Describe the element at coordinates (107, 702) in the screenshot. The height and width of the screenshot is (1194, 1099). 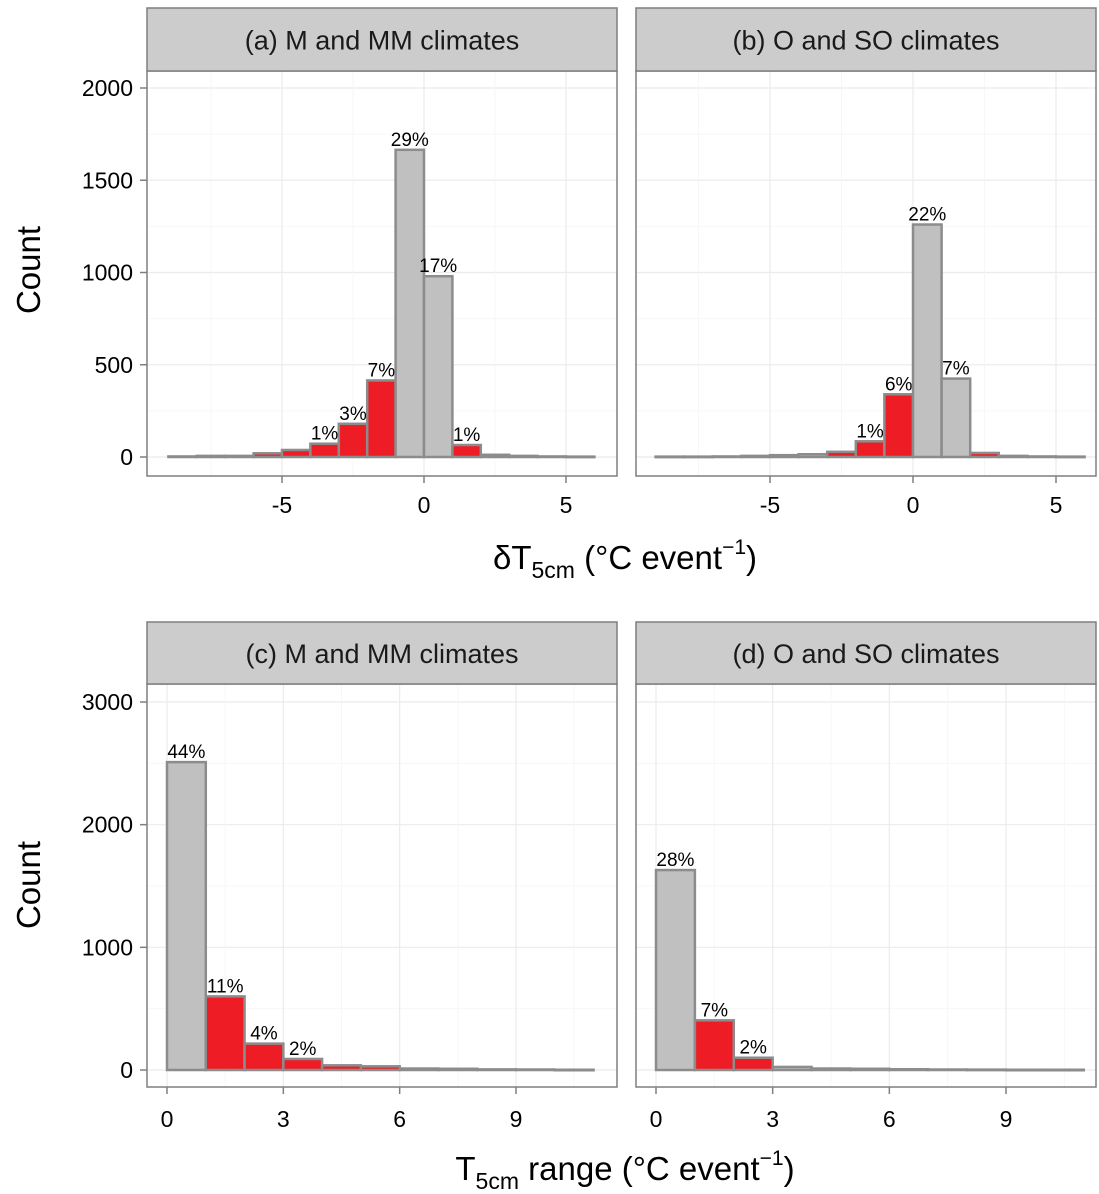
I see `y-tick-label: 3000` at that location.